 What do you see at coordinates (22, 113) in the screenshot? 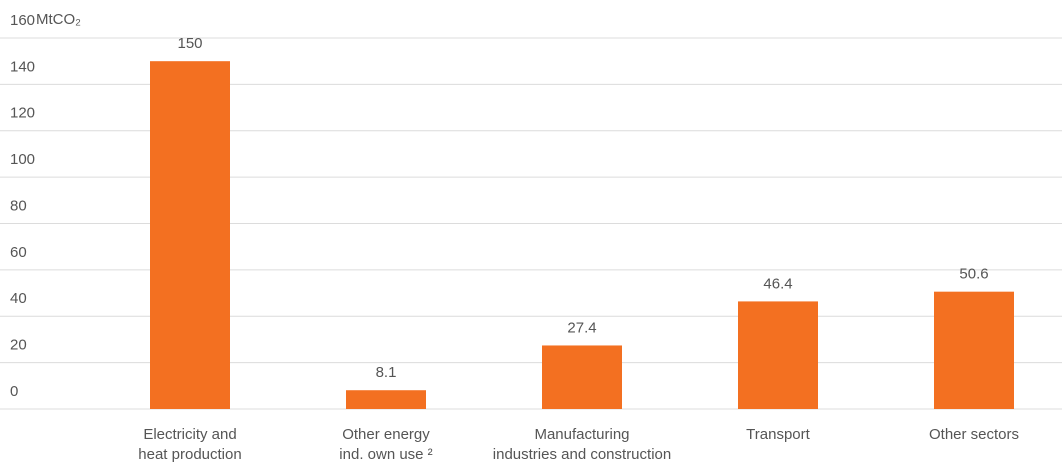
I see `y-tick-label: 120` at bounding box center [22, 113].